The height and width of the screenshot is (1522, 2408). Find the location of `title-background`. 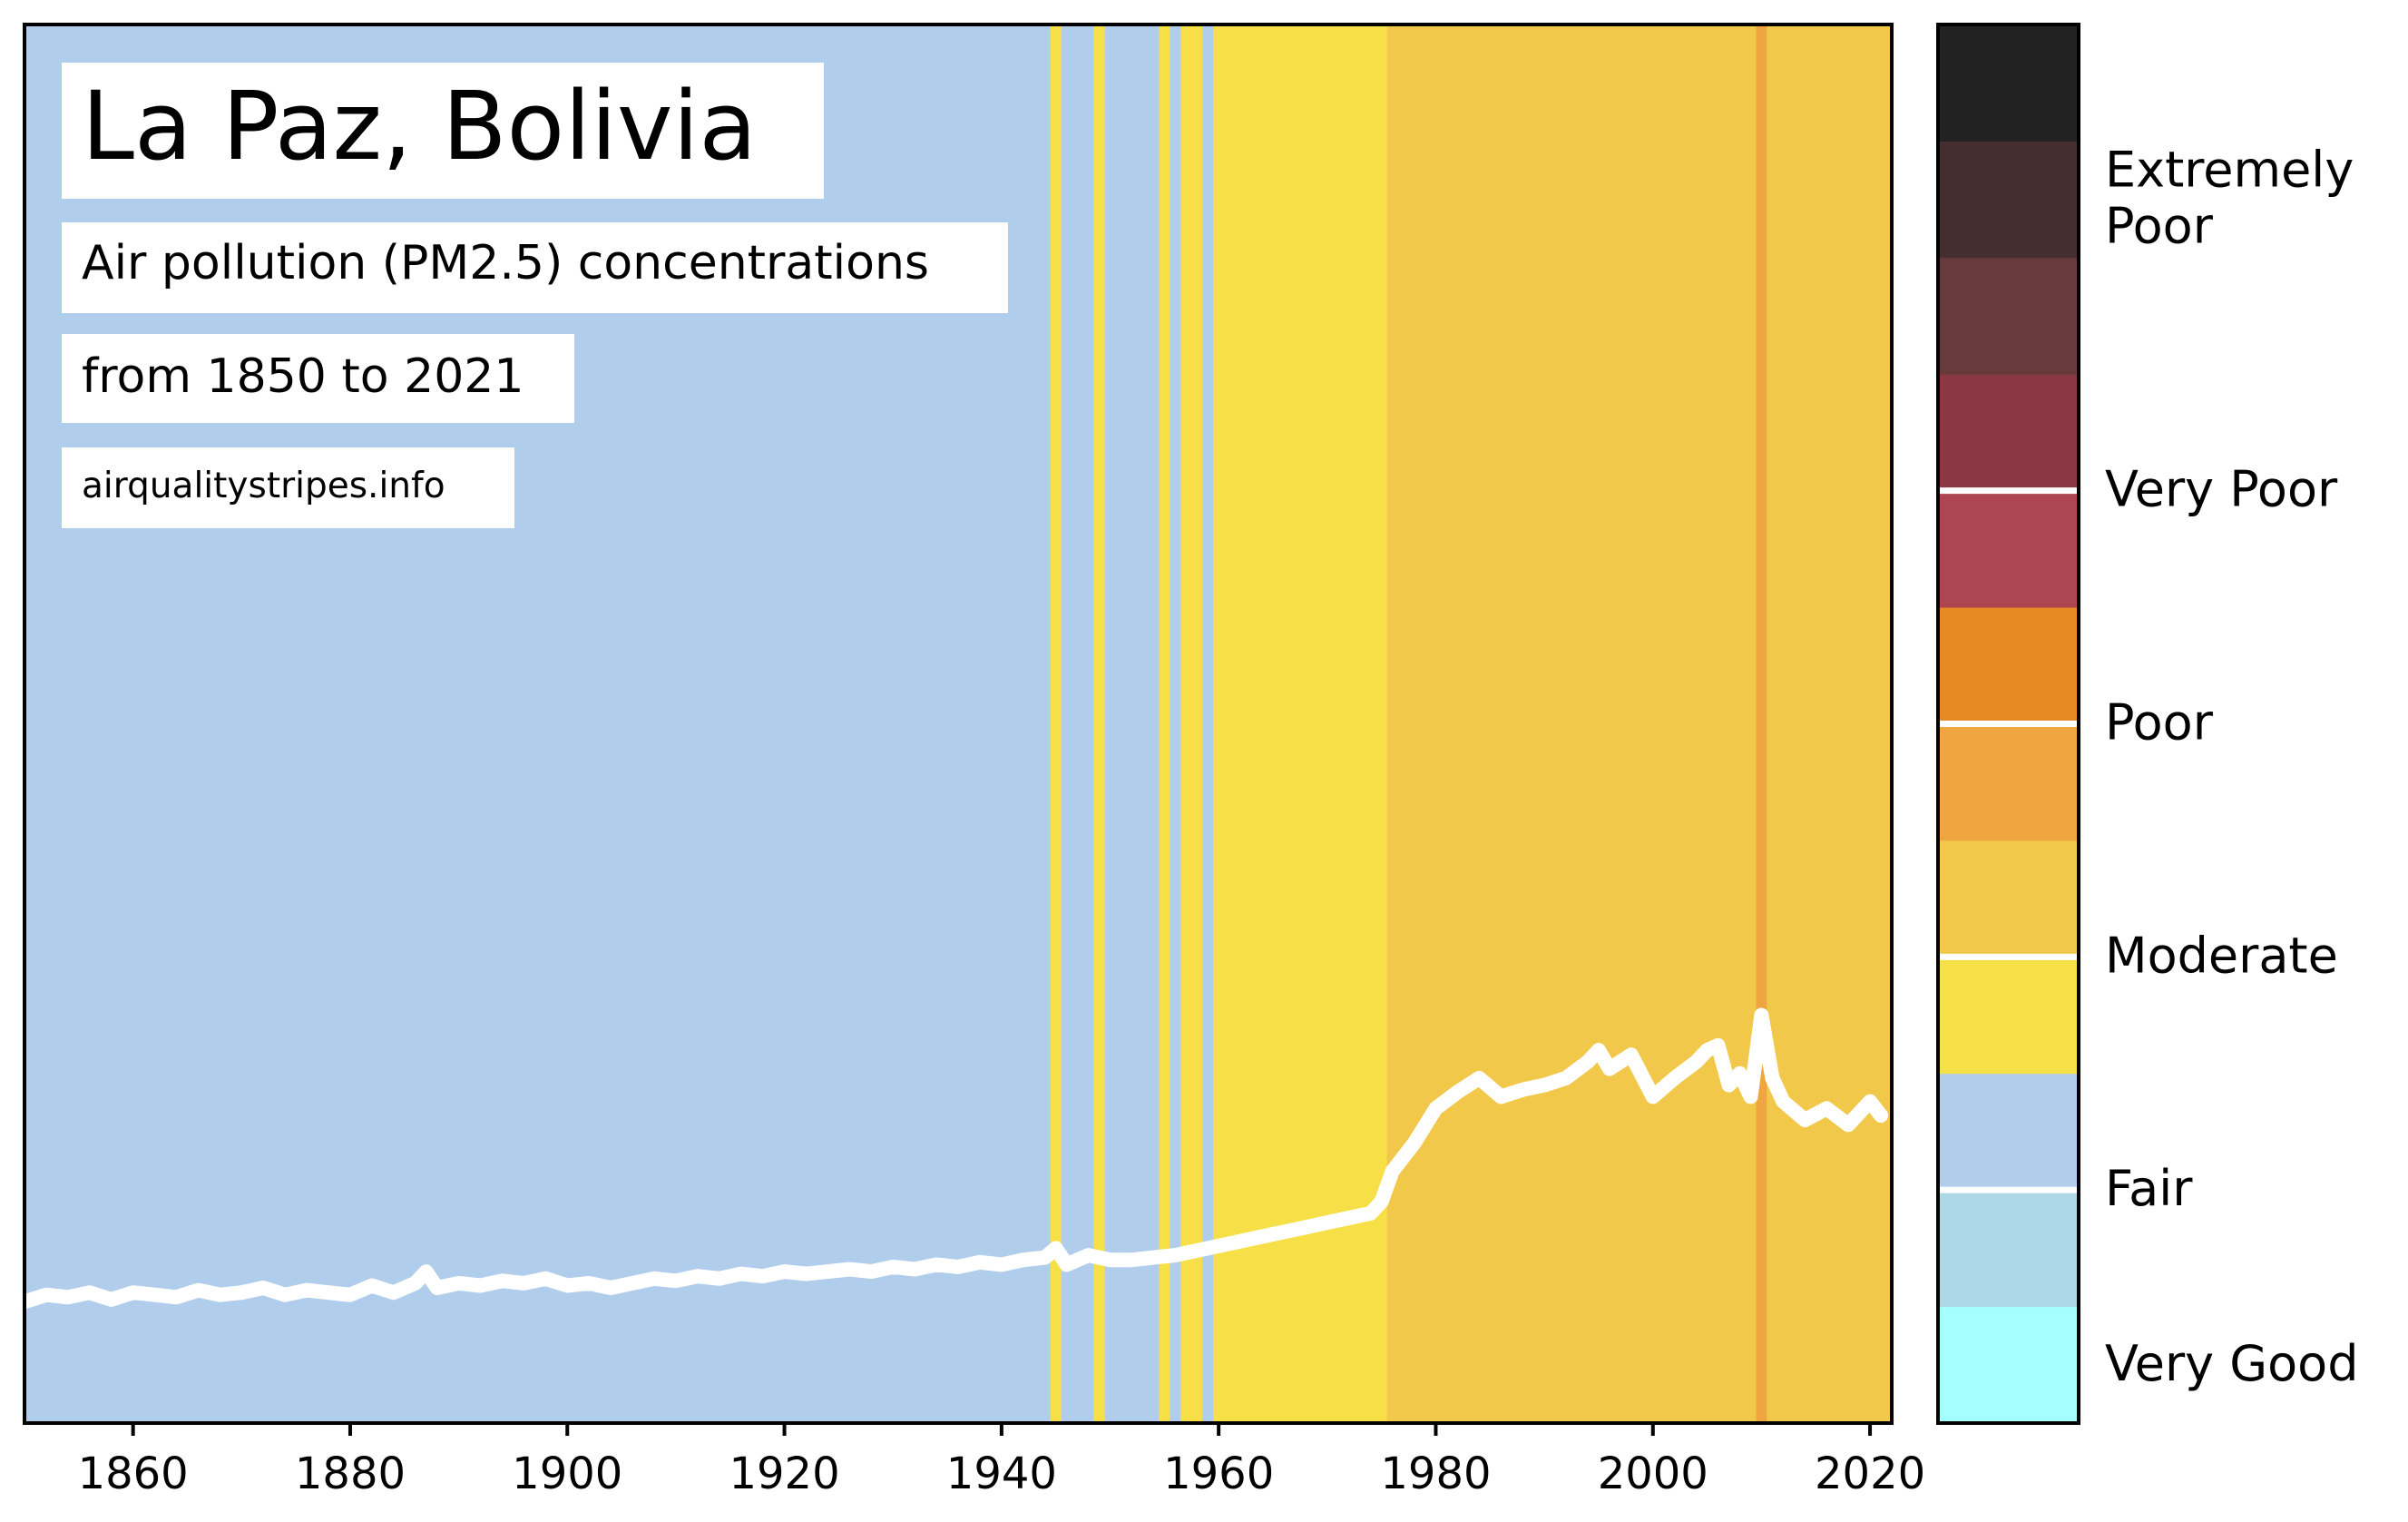

title-background is located at coordinates (443, 131).